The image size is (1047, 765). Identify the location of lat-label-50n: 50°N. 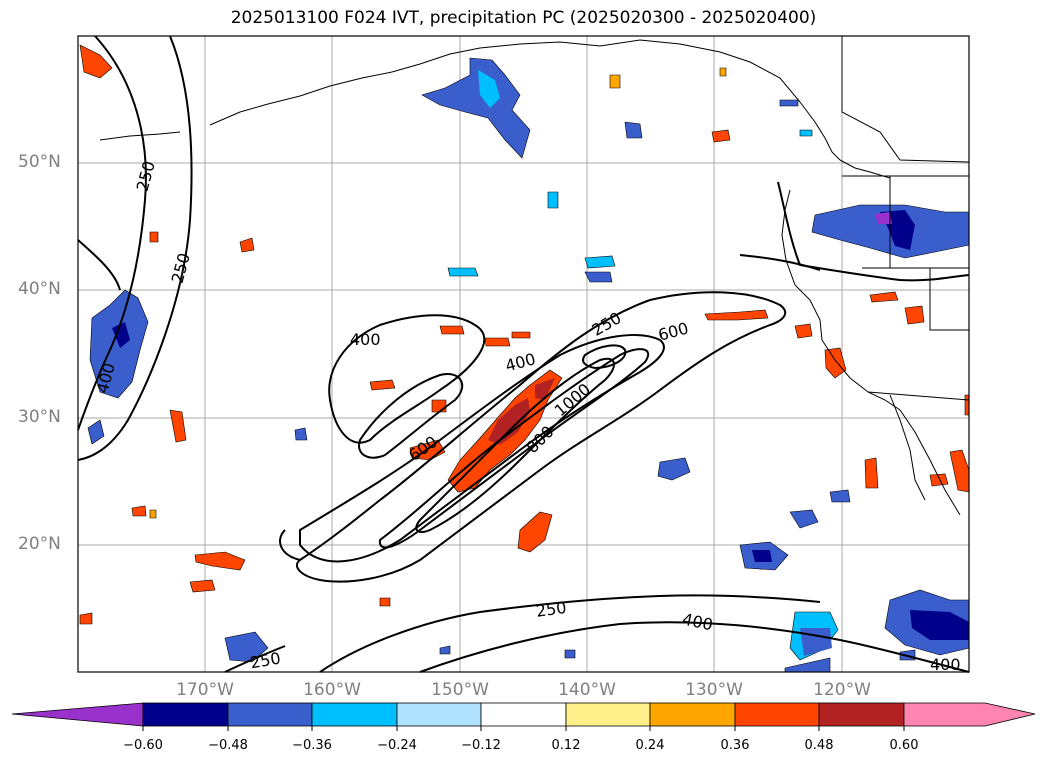
(39, 162).